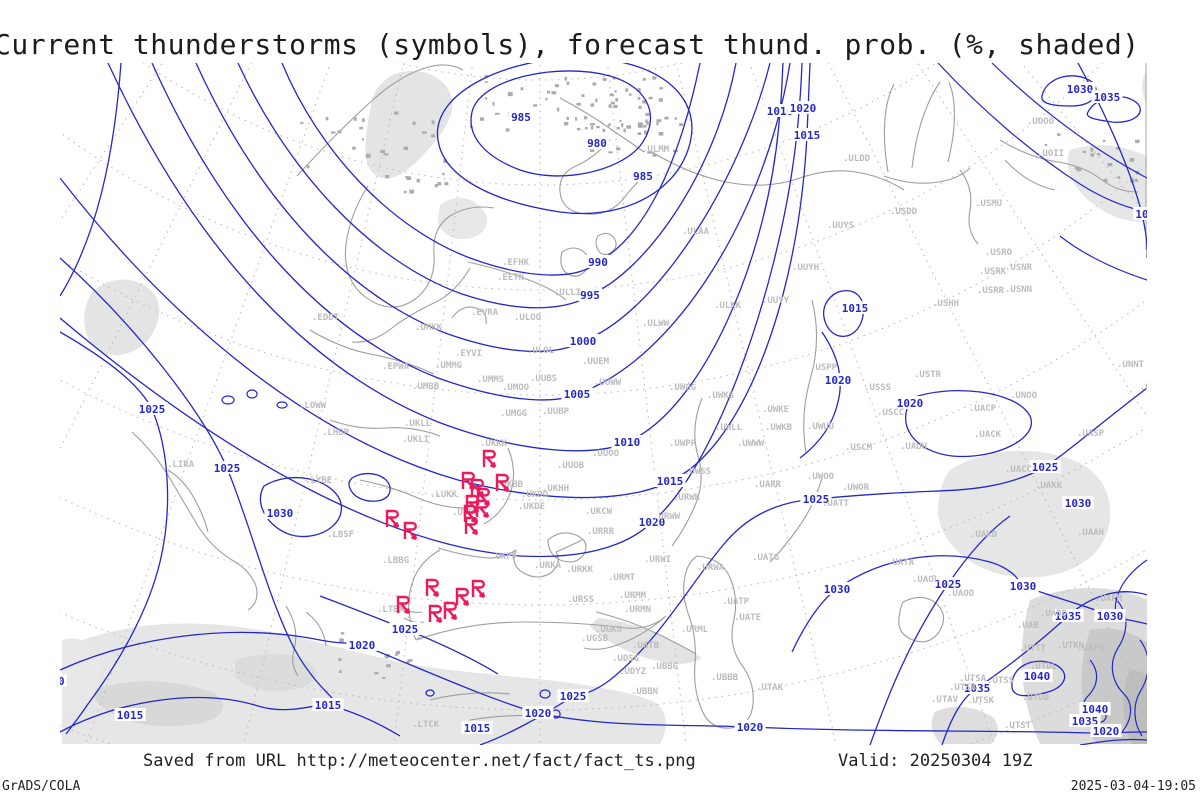 This screenshot has width=1200, height=800. Describe the element at coordinates (528, 318) in the screenshot. I see `station-label: .ULOO` at that location.